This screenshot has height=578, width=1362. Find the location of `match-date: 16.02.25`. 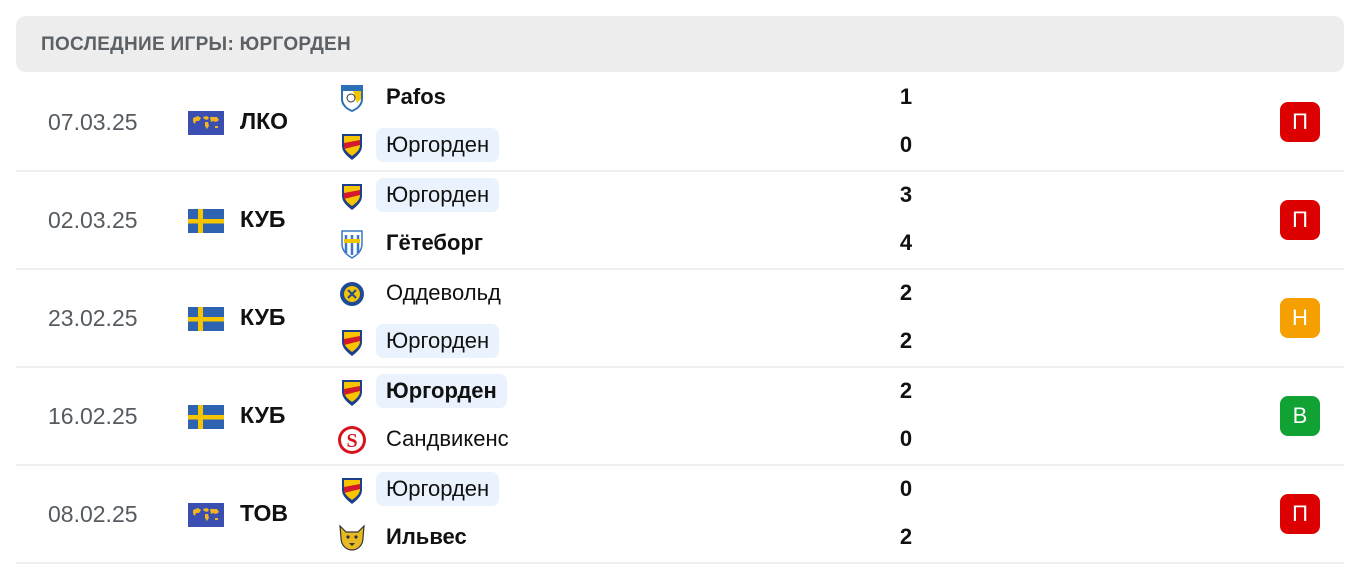

match-date: 16.02.25 is located at coordinates (93, 416).